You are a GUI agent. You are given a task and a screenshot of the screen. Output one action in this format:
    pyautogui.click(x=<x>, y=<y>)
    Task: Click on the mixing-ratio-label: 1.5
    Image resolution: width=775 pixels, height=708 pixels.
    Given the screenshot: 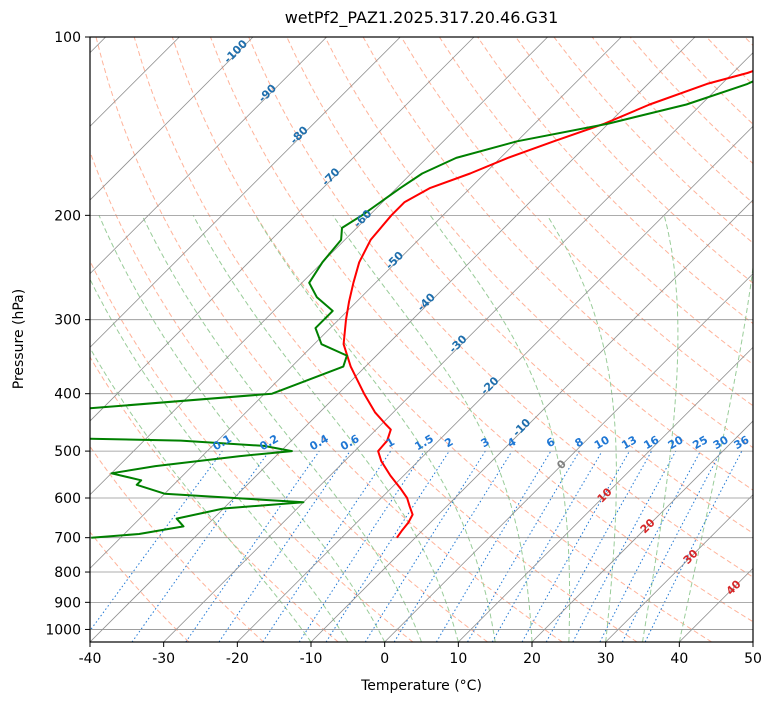 What is the action you would take?
    pyautogui.click(x=424, y=442)
    